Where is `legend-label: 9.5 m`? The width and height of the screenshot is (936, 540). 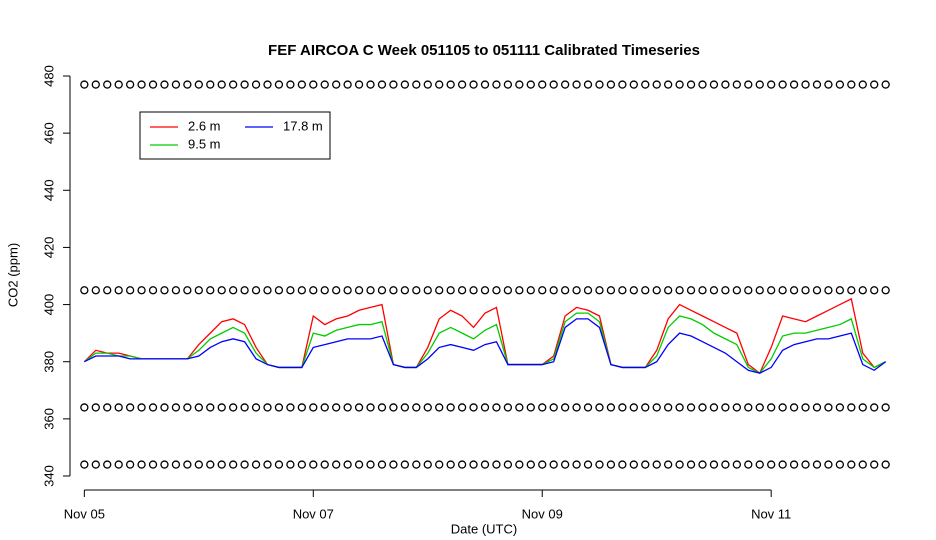
legend-label: 9.5 m is located at coordinates (204, 143).